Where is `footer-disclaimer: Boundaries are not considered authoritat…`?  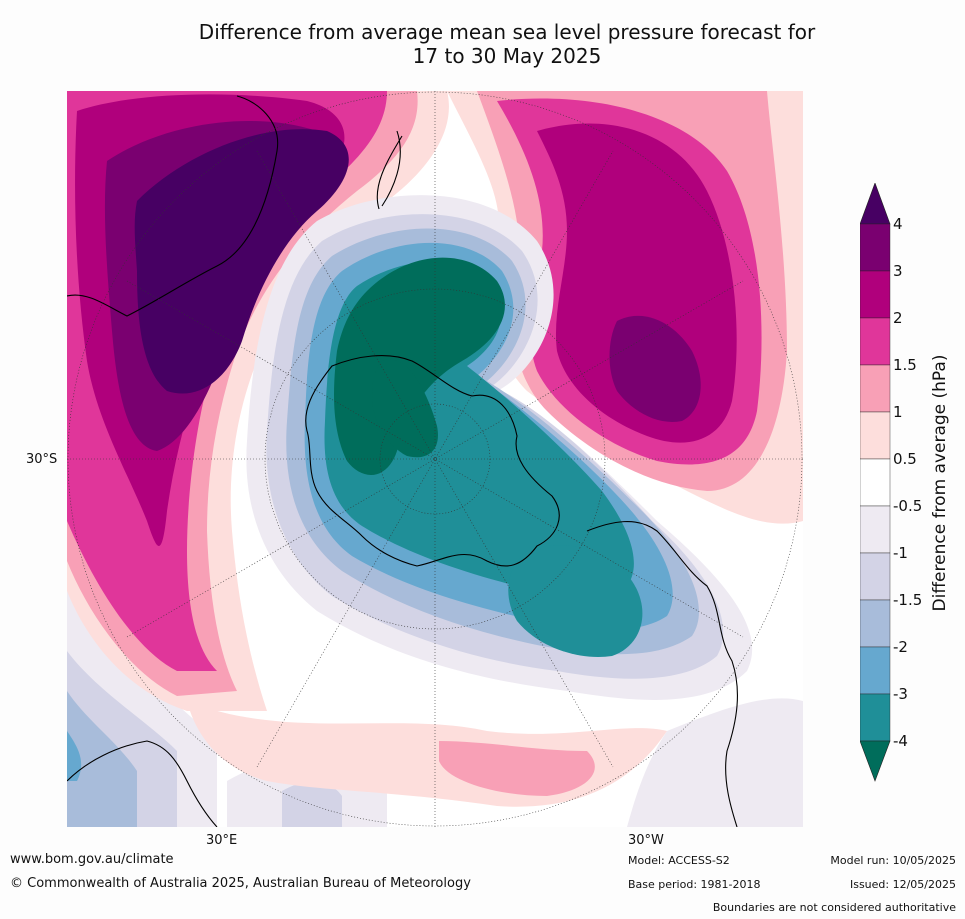
footer-disclaimer: Boundaries are not considered authoritat… is located at coordinates (834, 907).